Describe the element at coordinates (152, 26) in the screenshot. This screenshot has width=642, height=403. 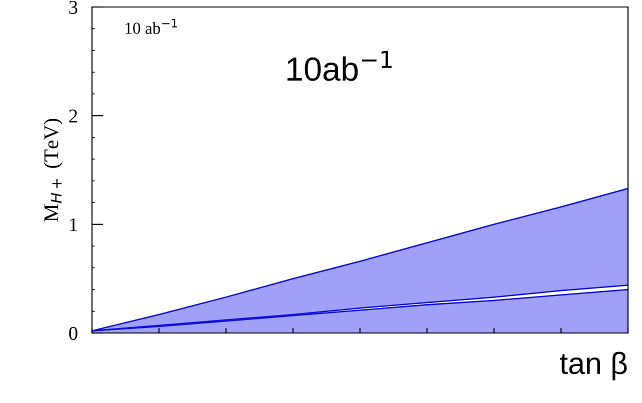
I see `annotation: 10 ab$^{−1}$` at that location.